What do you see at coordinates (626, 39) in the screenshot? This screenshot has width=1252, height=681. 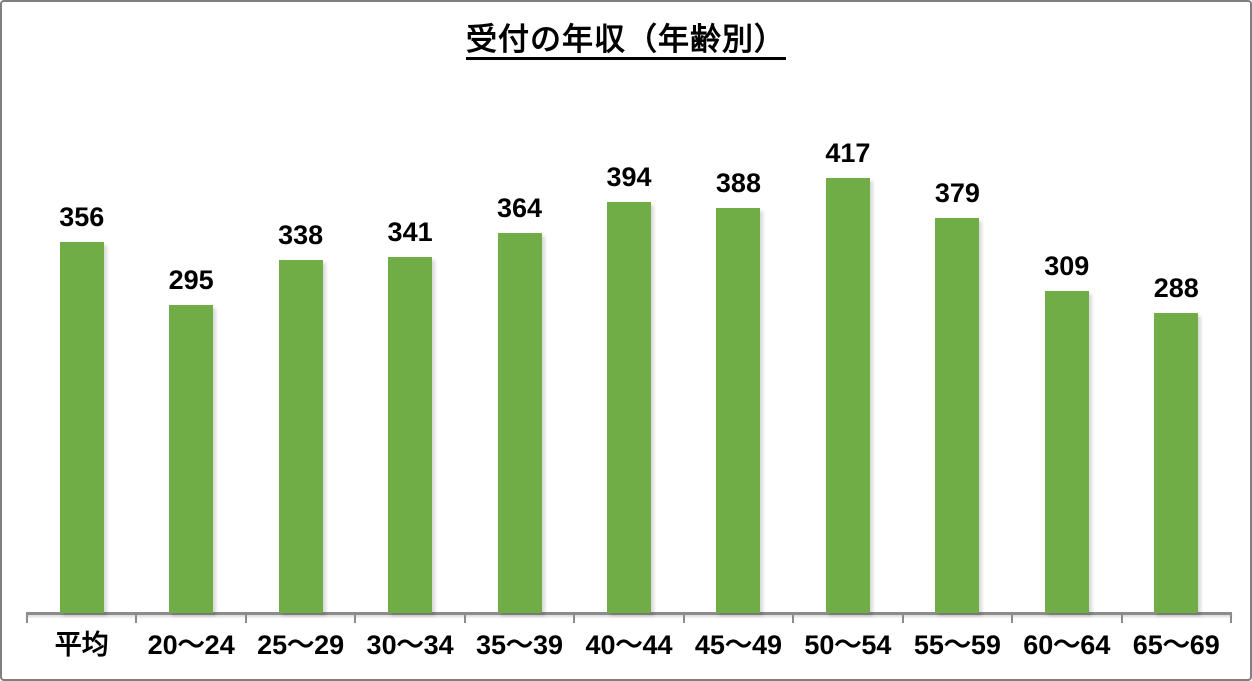 I see `chart-title-text: 受付の年収（年齢別）` at bounding box center [626, 39].